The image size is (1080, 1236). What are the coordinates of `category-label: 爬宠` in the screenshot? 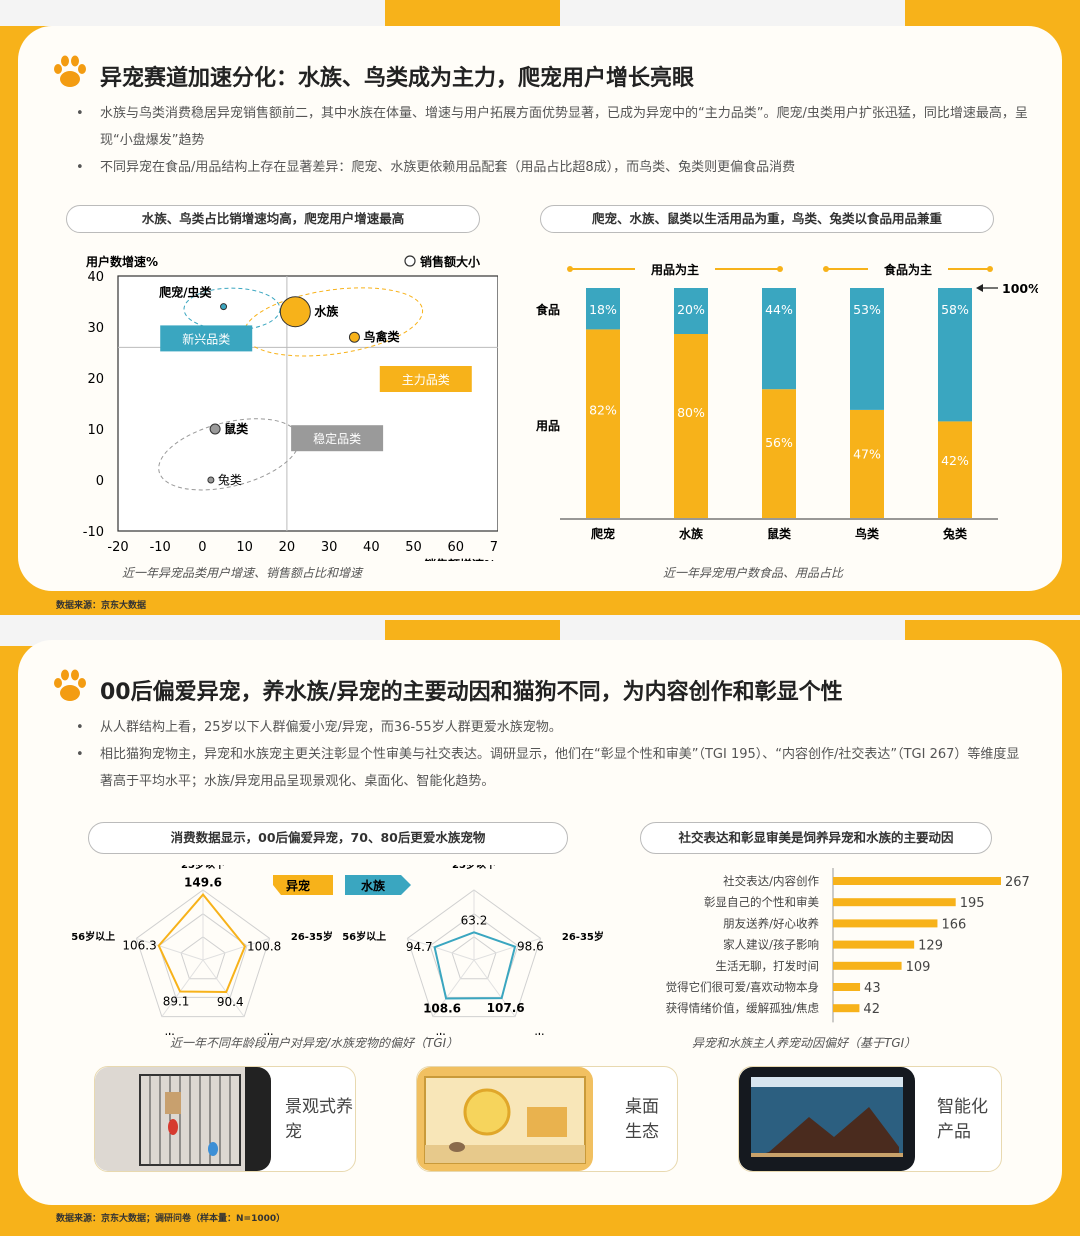 It's located at (602, 533).